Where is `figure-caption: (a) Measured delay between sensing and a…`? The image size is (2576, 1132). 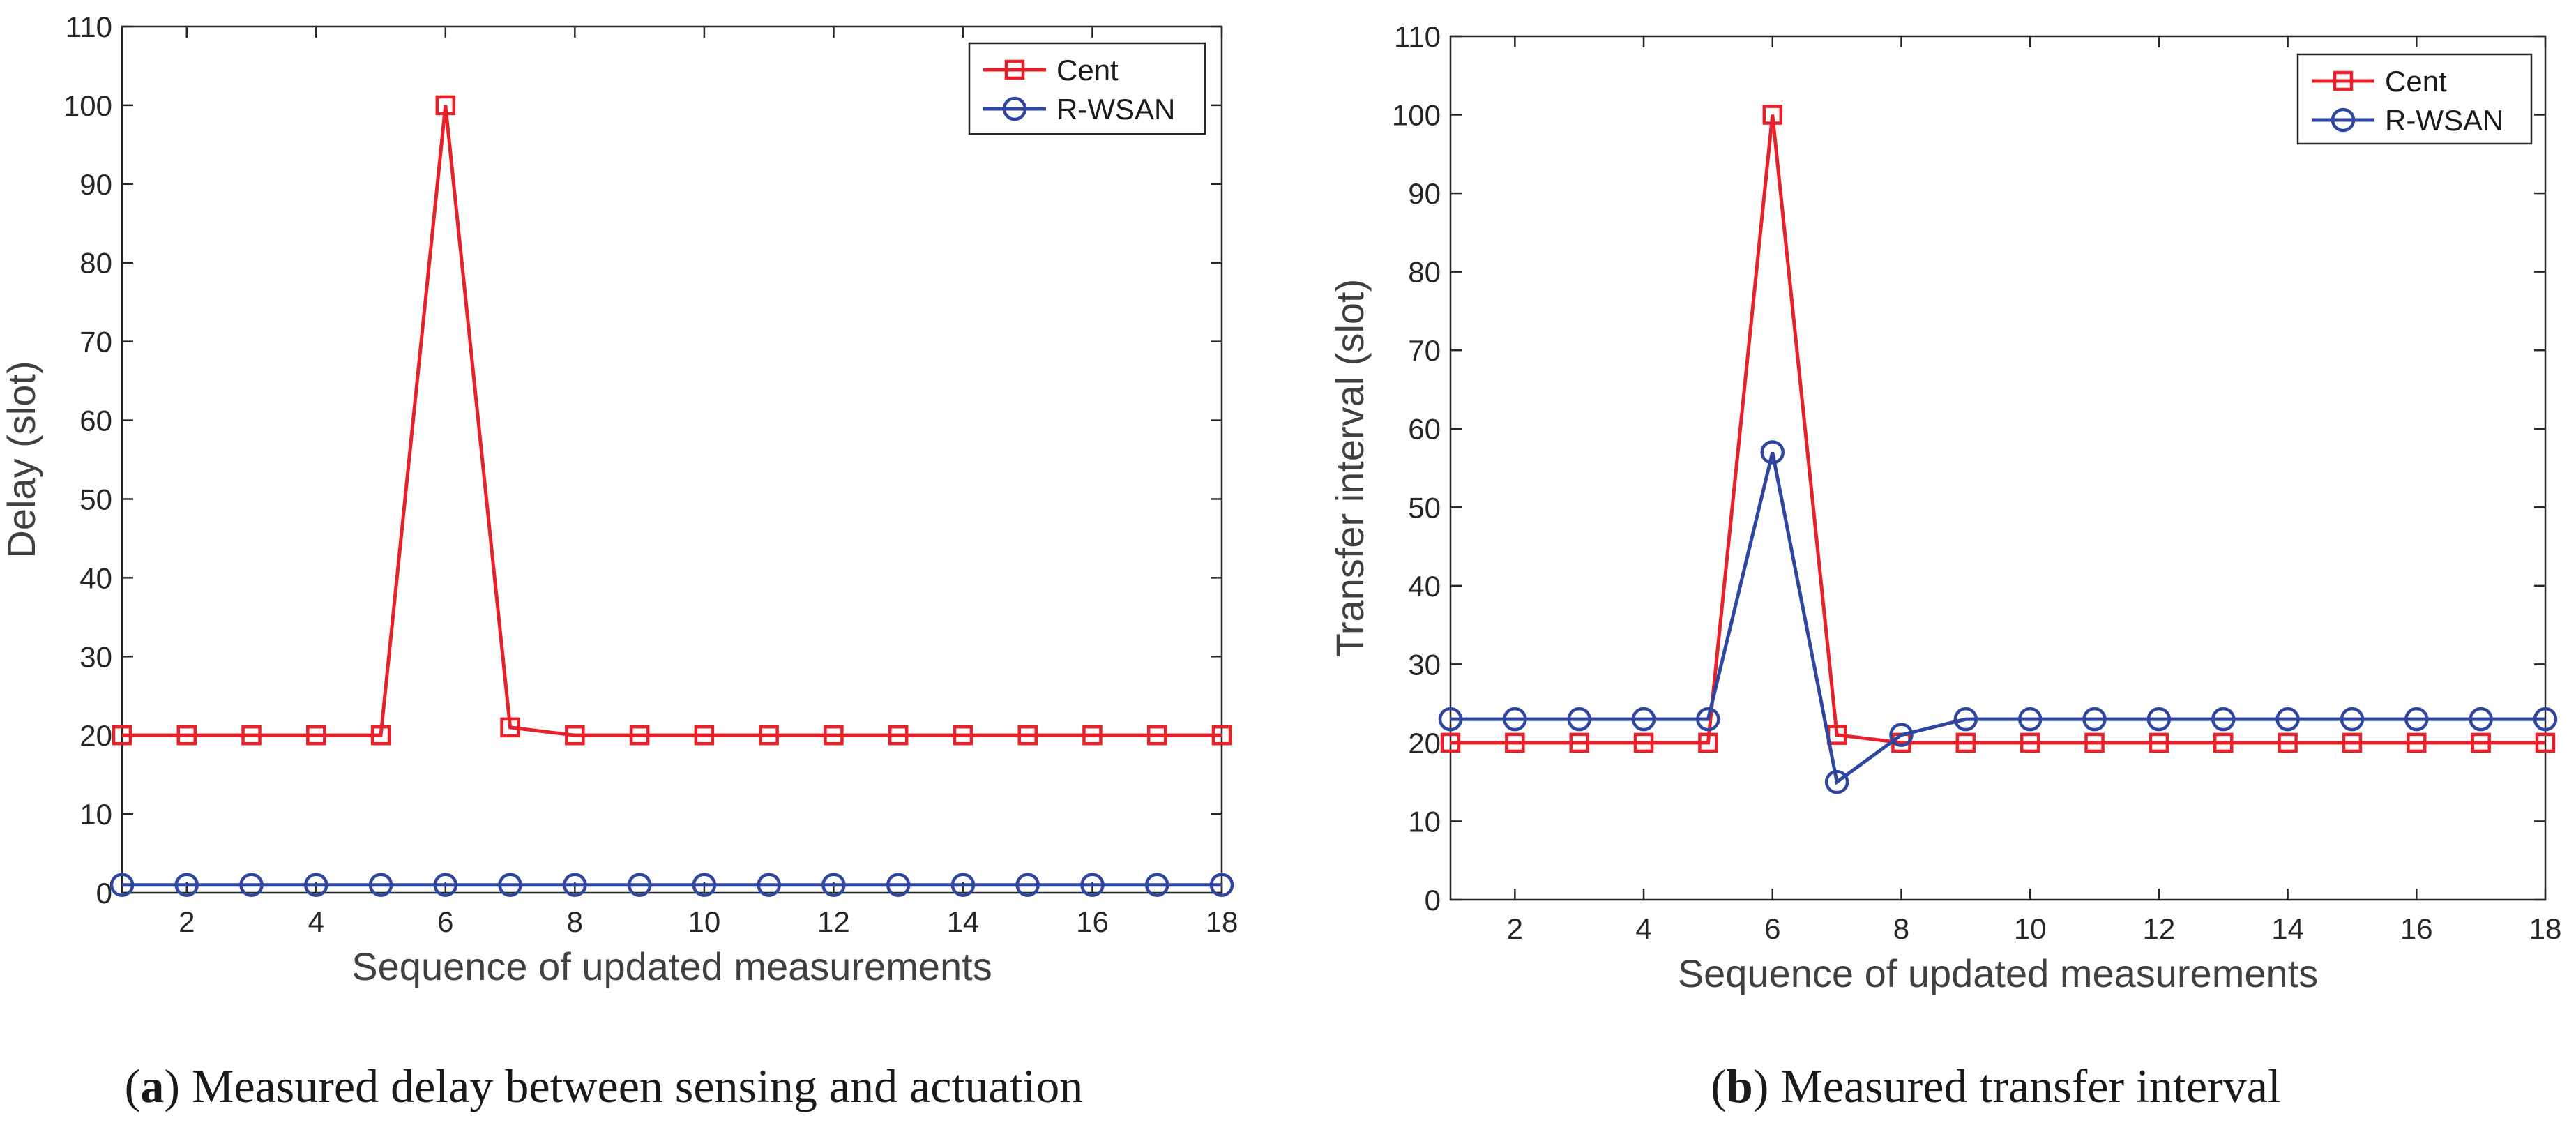
figure-caption: (a) Measured delay between sensing and a… is located at coordinates (604, 1085).